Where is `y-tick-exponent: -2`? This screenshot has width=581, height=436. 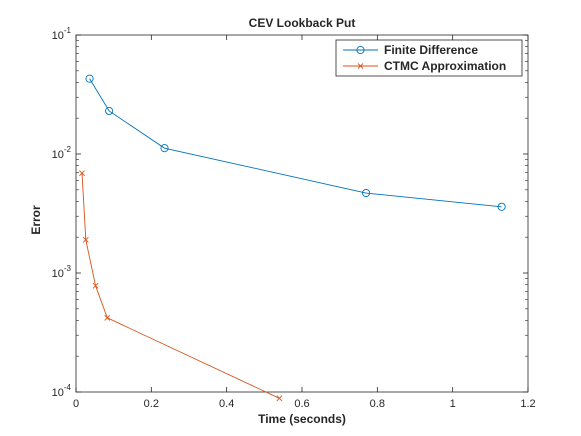 y-tick-exponent: -2 is located at coordinates (68, 149).